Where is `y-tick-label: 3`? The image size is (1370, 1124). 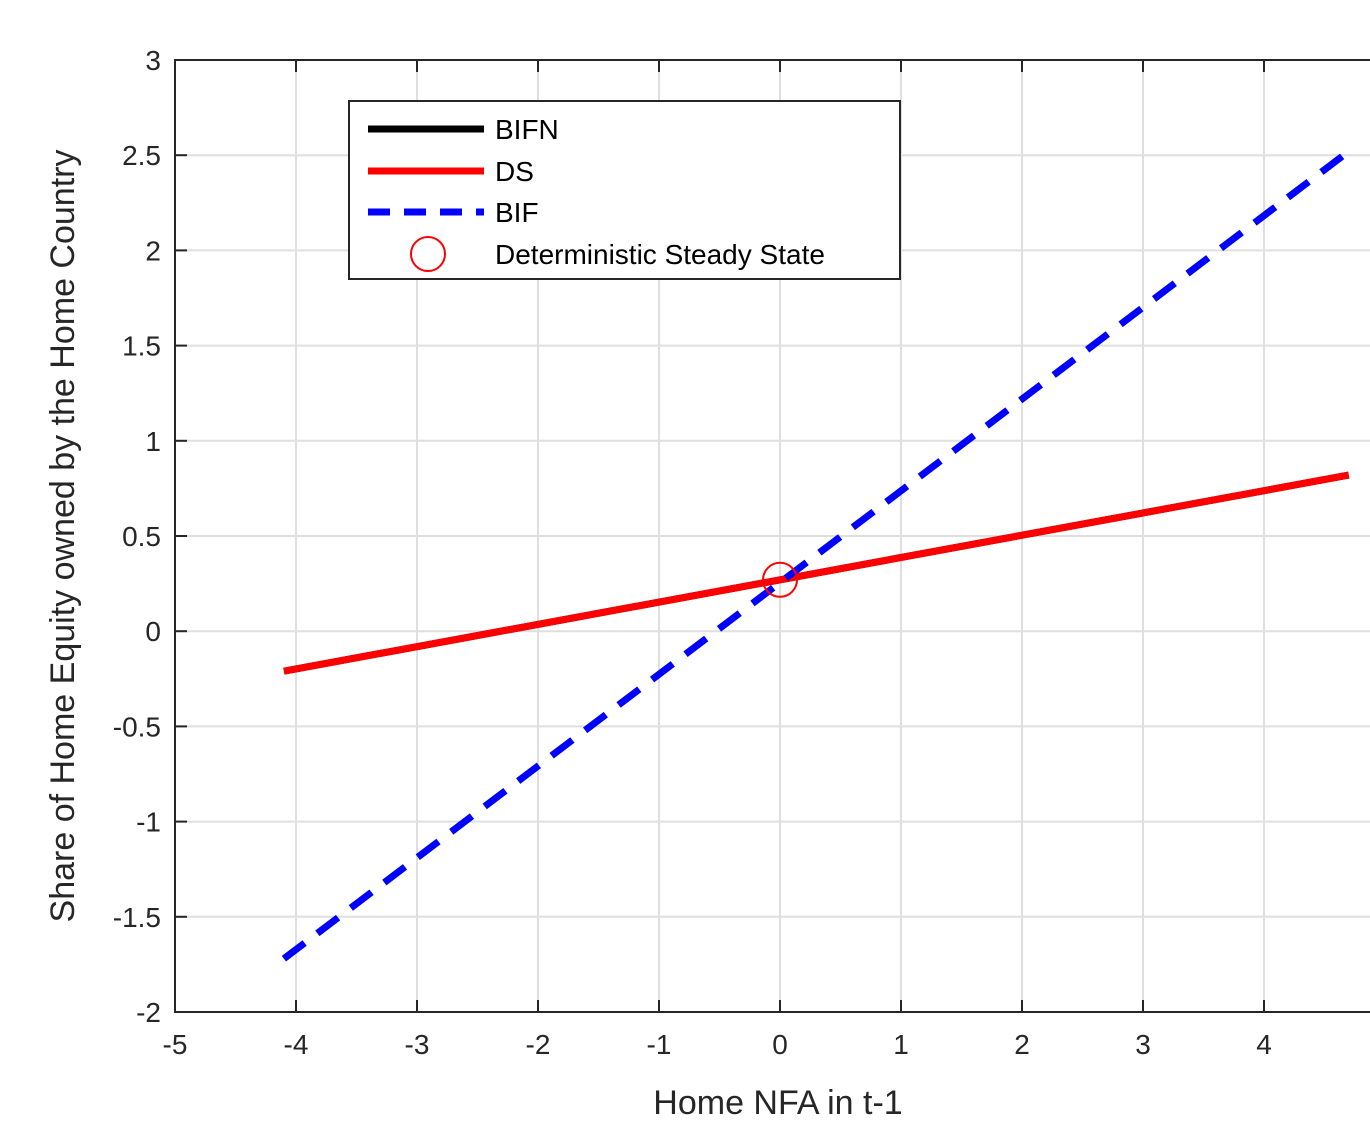
y-tick-label: 3 is located at coordinates (153, 60).